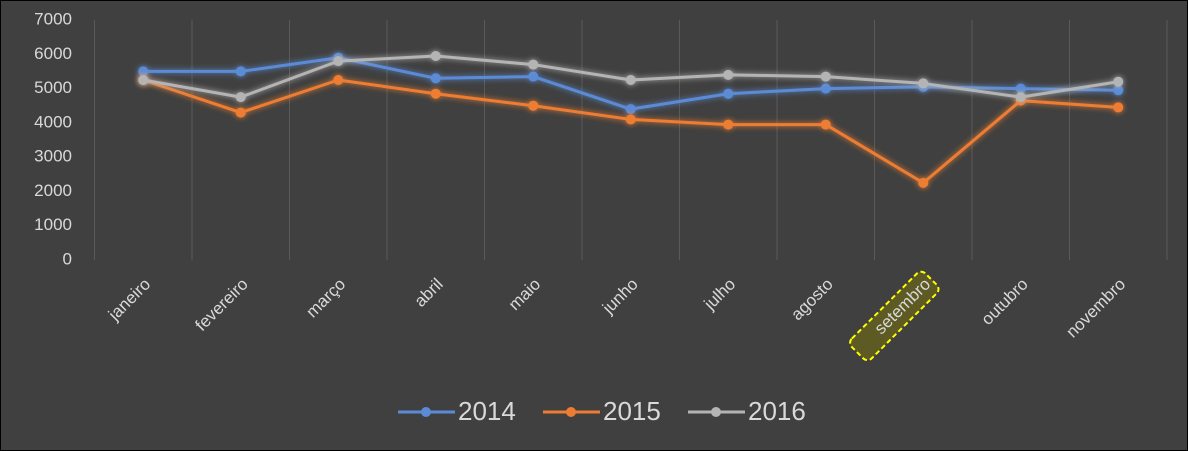 The height and width of the screenshot is (451, 1188). Describe the element at coordinates (53, 190) in the screenshot. I see `y-tick-label: 2000` at that location.